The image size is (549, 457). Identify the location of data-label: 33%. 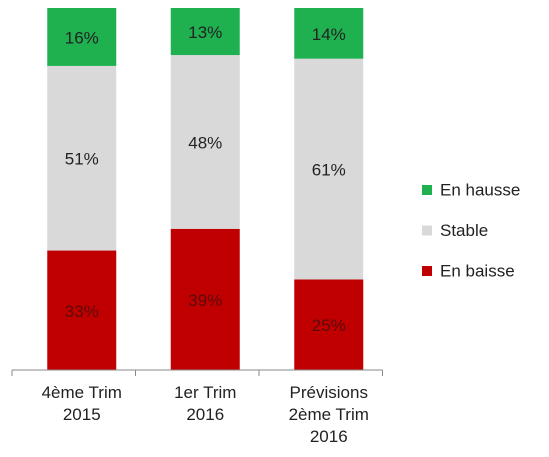
(82, 311).